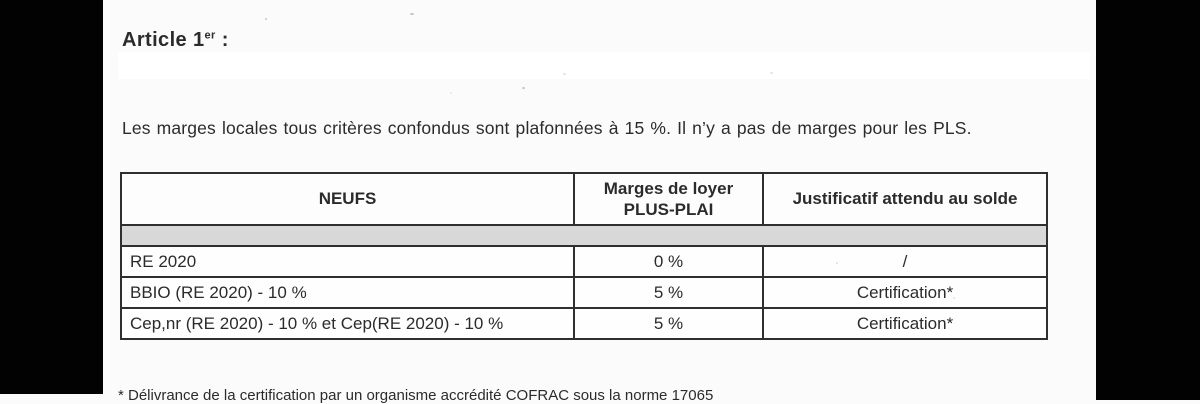  Describe the element at coordinates (604, 65) in the screenshot. I see `redacted-line` at that location.